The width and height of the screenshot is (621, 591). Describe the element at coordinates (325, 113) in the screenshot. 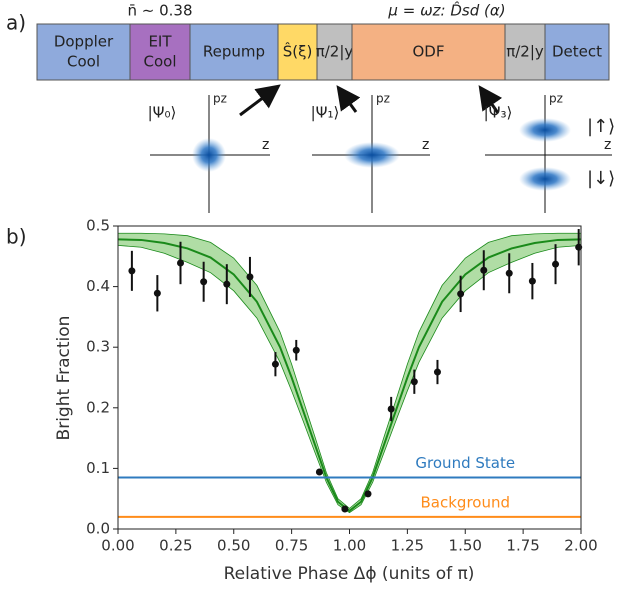

I see `state-label: |Ψ₁⟩` at that location.